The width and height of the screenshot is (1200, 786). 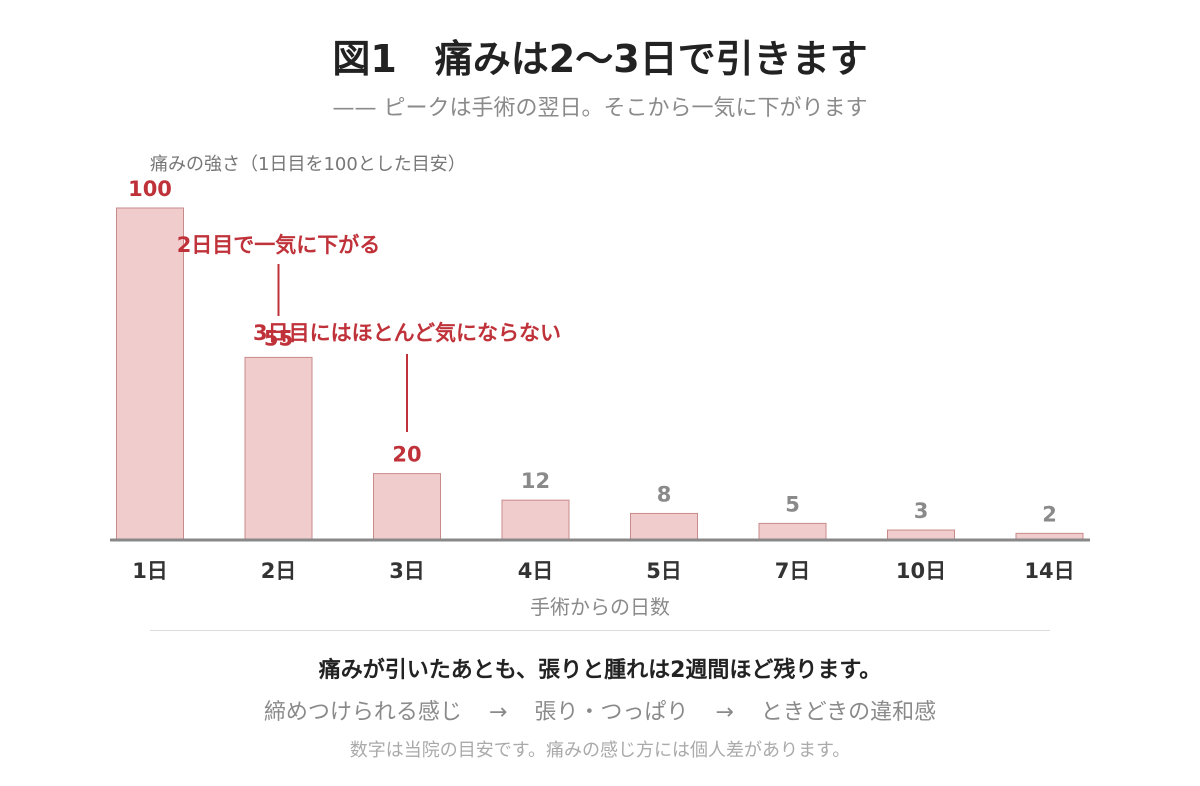 I want to click on value-label-2: 55, so click(x=278, y=338).